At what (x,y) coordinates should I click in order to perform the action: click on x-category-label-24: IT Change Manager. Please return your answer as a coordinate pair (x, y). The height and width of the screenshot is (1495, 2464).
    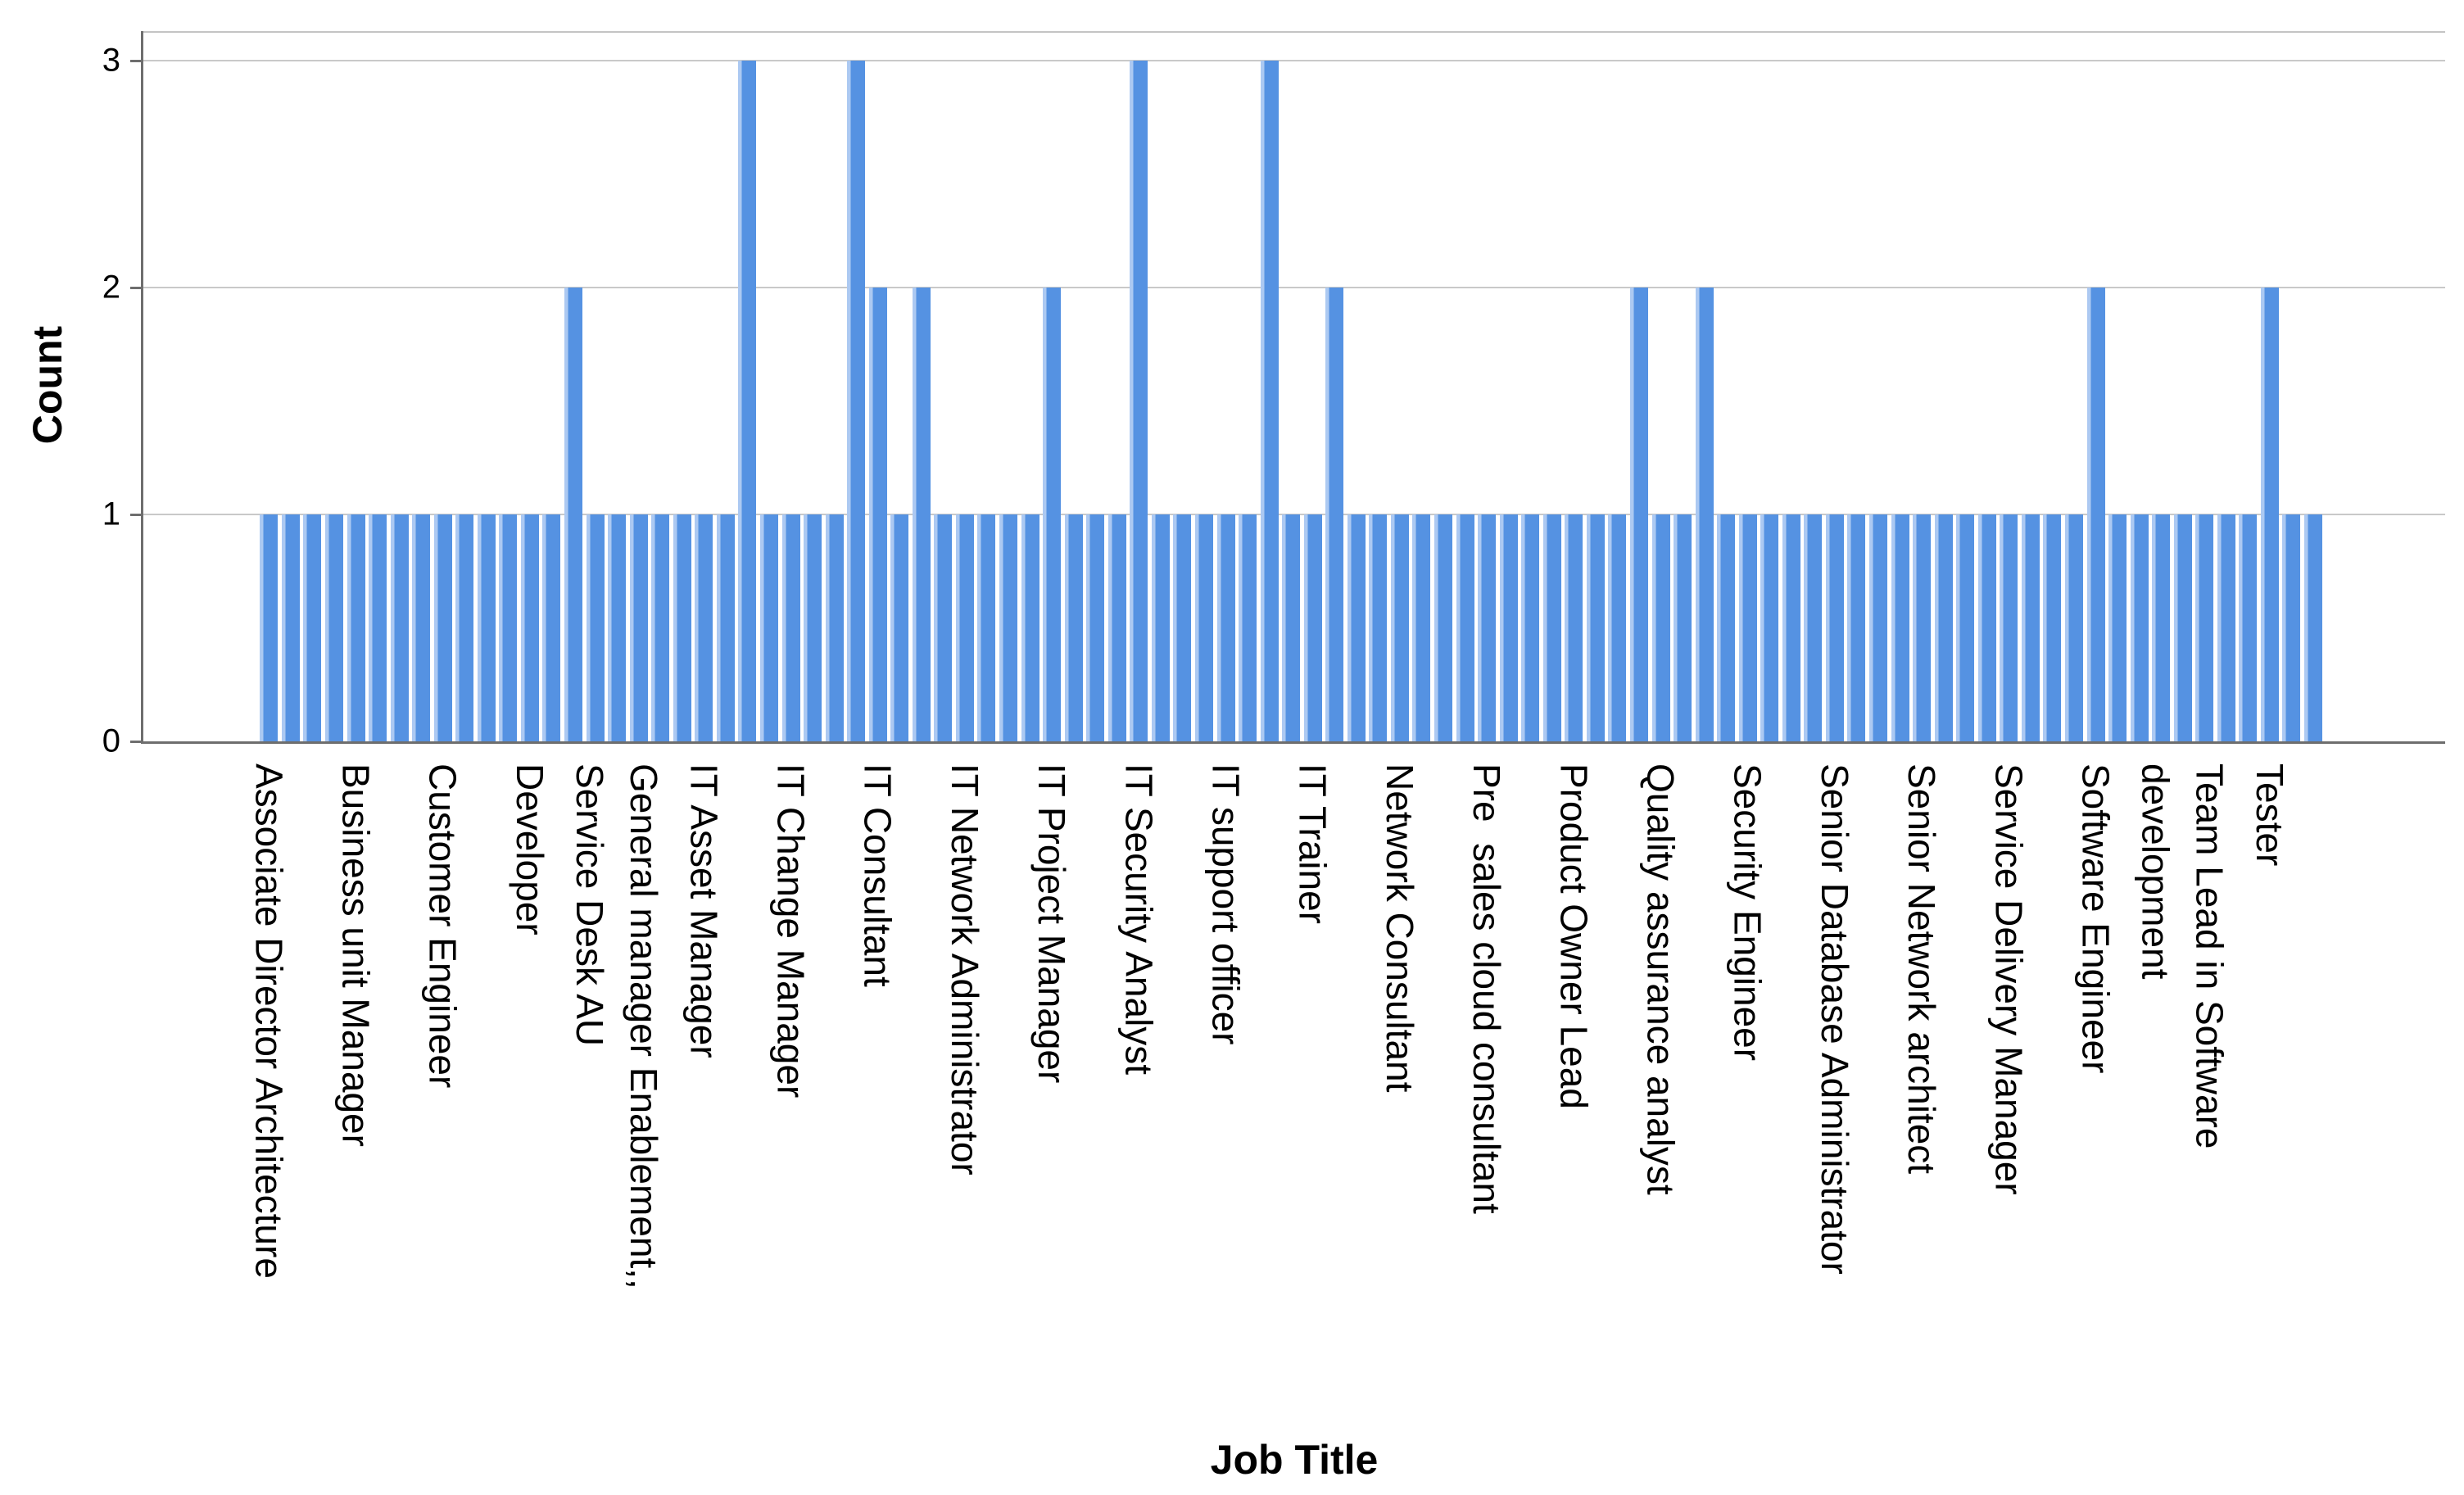
    Looking at the image, I should click on (791, 931).